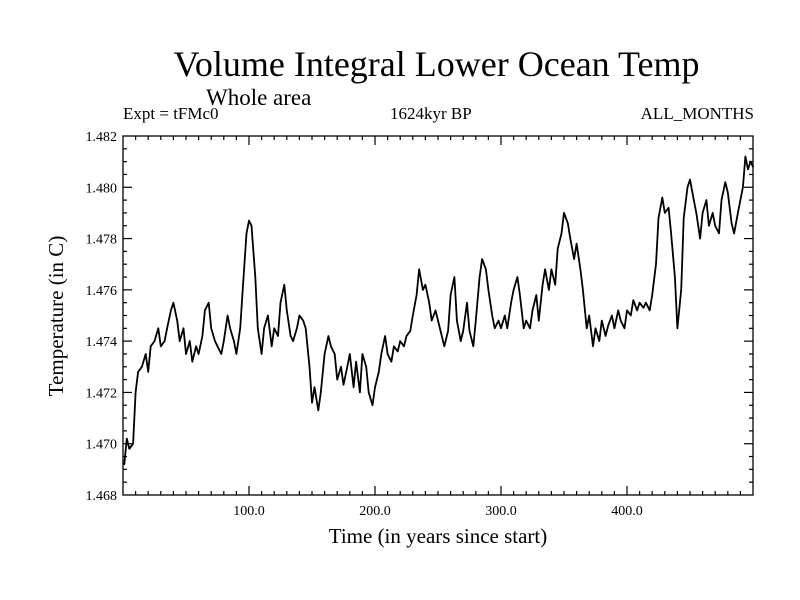  What do you see at coordinates (259, 97) in the screenshot?
I see `chart-subtitle: Whole area` at bounding box center [259, 97].